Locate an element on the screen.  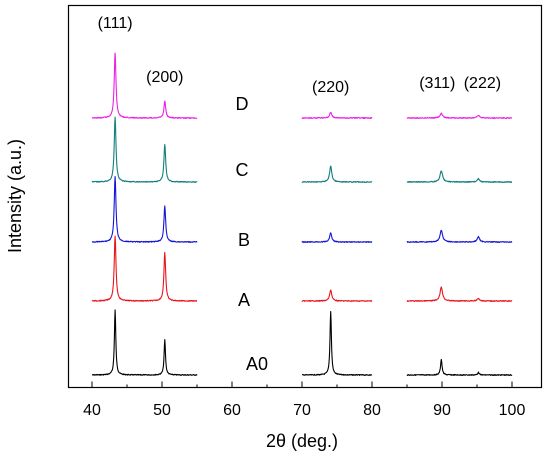
series-label: B is located at coordinates (244, 240).